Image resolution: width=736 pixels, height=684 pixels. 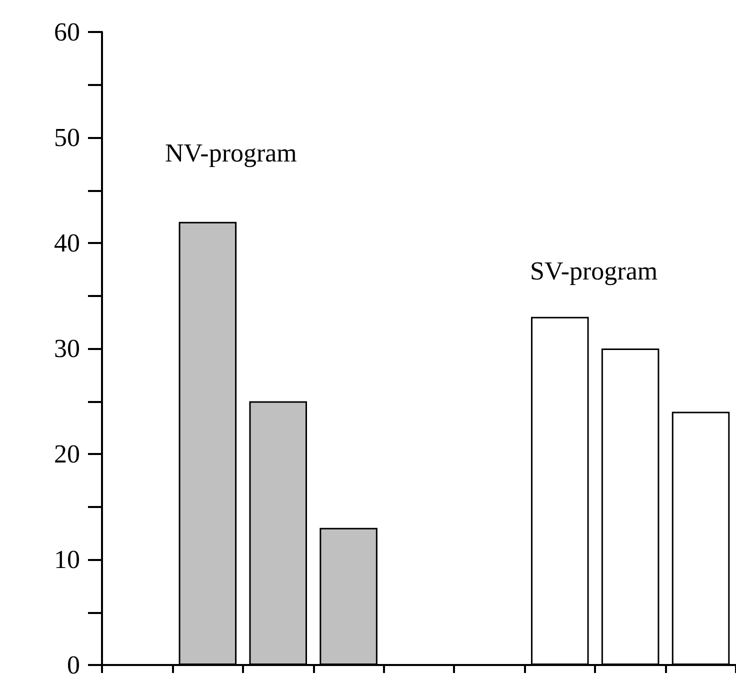 I want to click on y-tick-label: 50, so click(x=67, y=137).